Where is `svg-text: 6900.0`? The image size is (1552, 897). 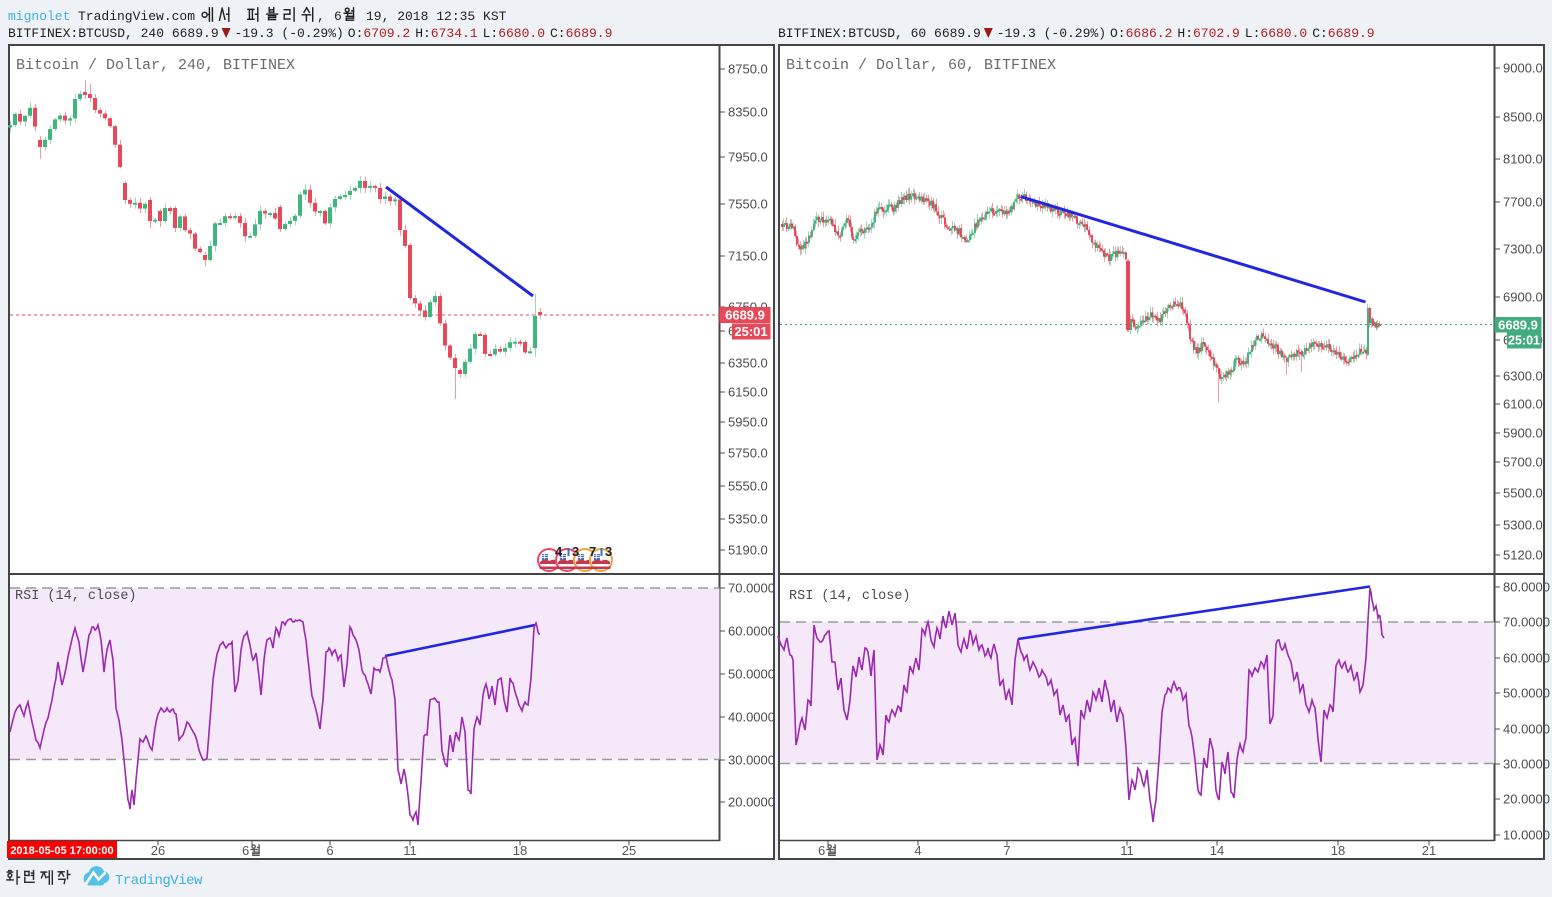 svg-text: 6900.0 is located at coordinates (1523, 297).